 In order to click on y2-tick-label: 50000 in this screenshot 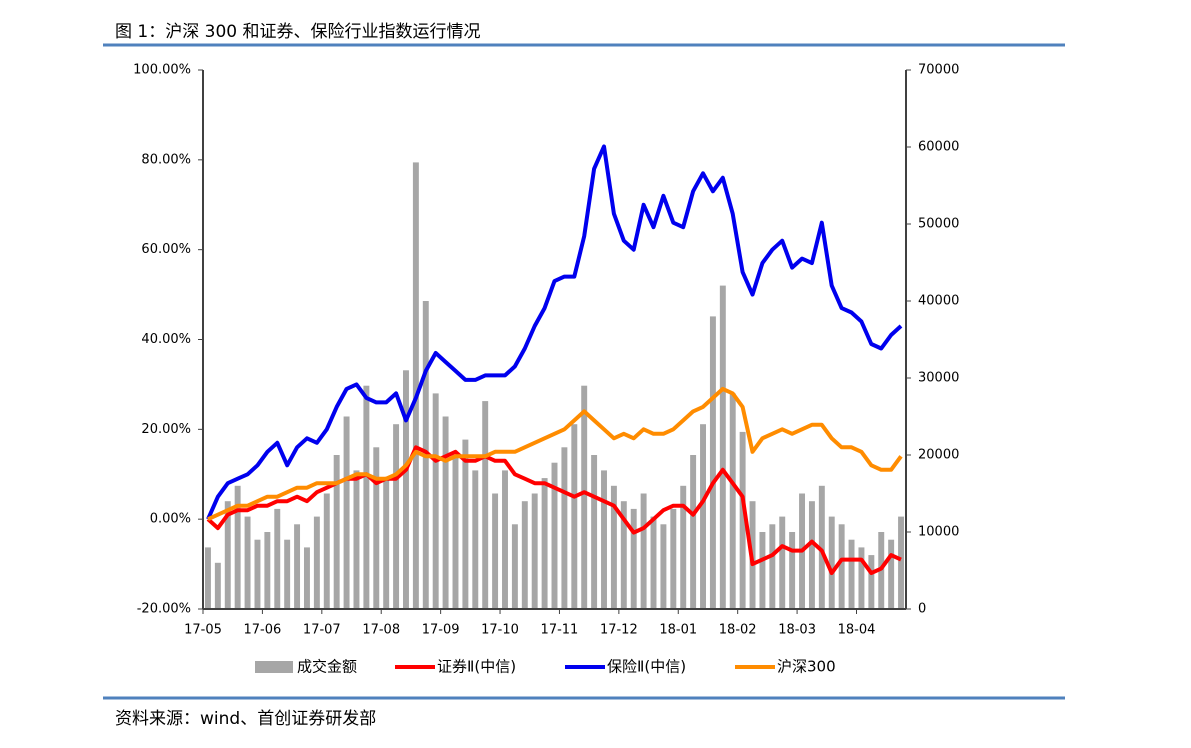, I will do `click(938, 224)`.